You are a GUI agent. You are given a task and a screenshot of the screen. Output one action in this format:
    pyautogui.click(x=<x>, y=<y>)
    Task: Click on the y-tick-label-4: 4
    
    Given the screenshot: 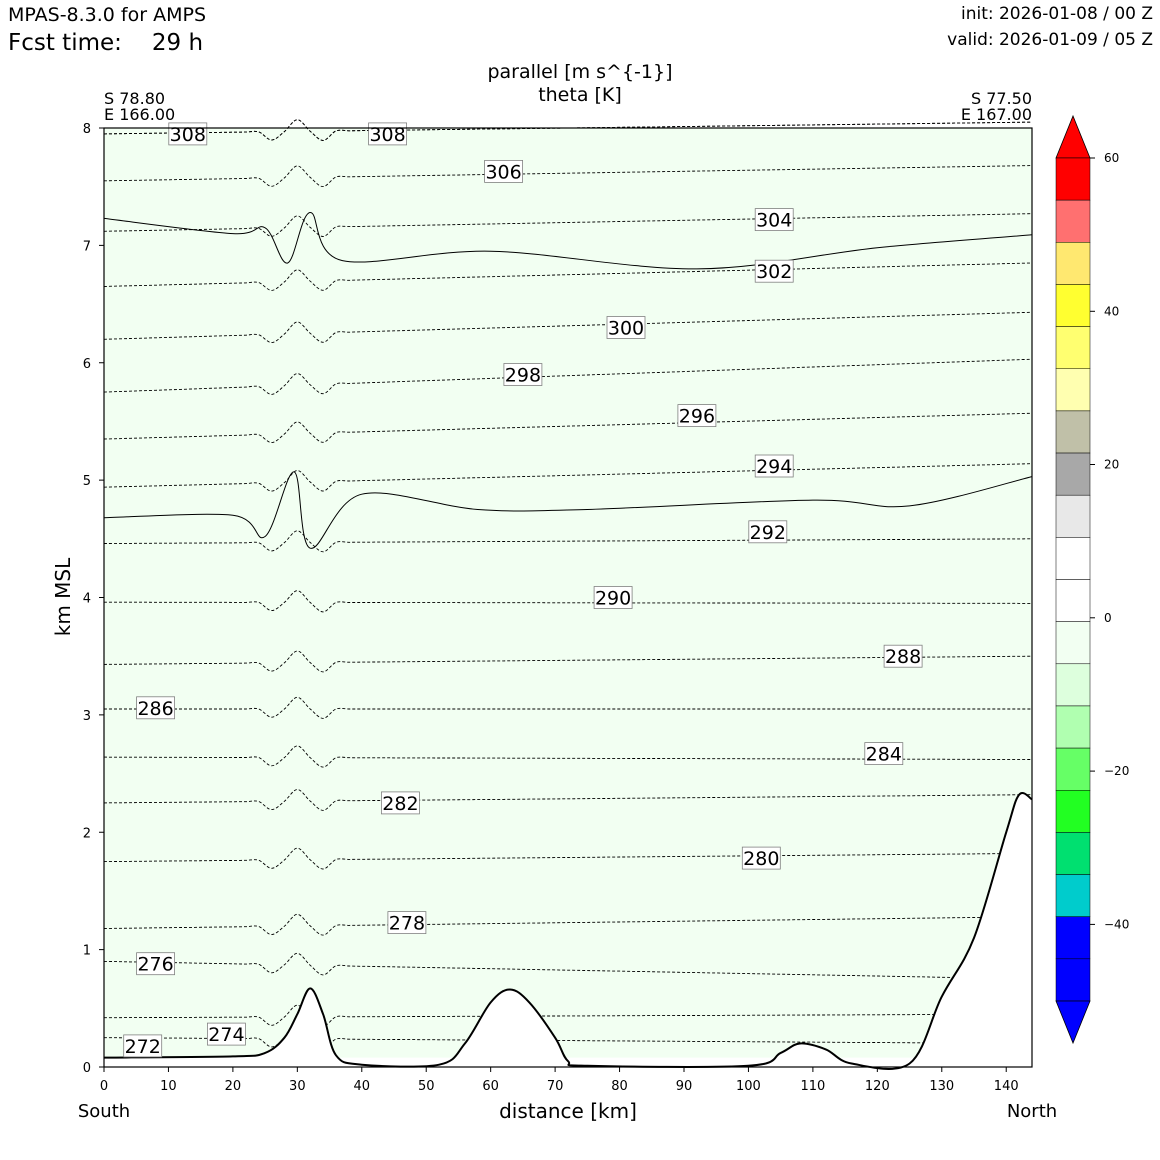 What is the action you would take?
    pyautogui.click(x=87, y=599)
    